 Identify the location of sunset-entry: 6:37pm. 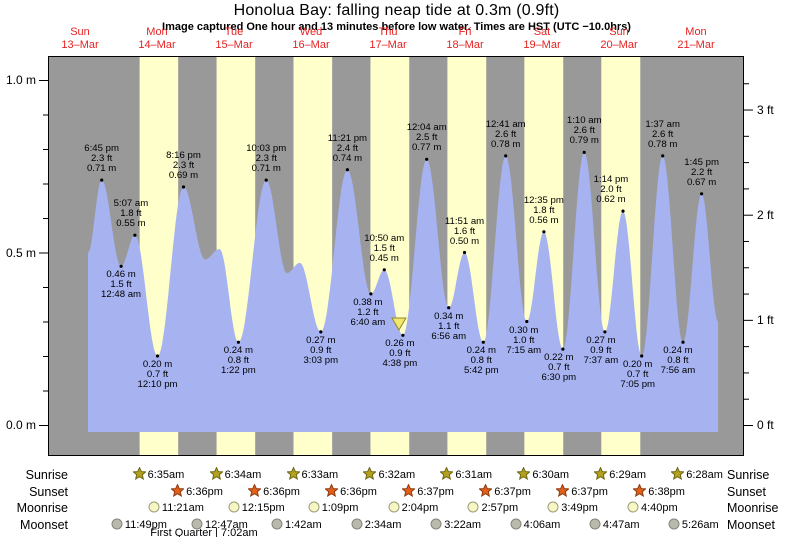
(581, 491).